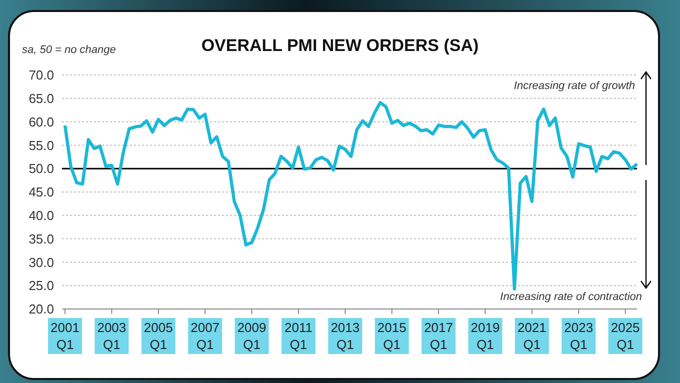 This screenshot has width=680, height=383. I want to click on y-tick-label: 55.0, so click(41, 145).